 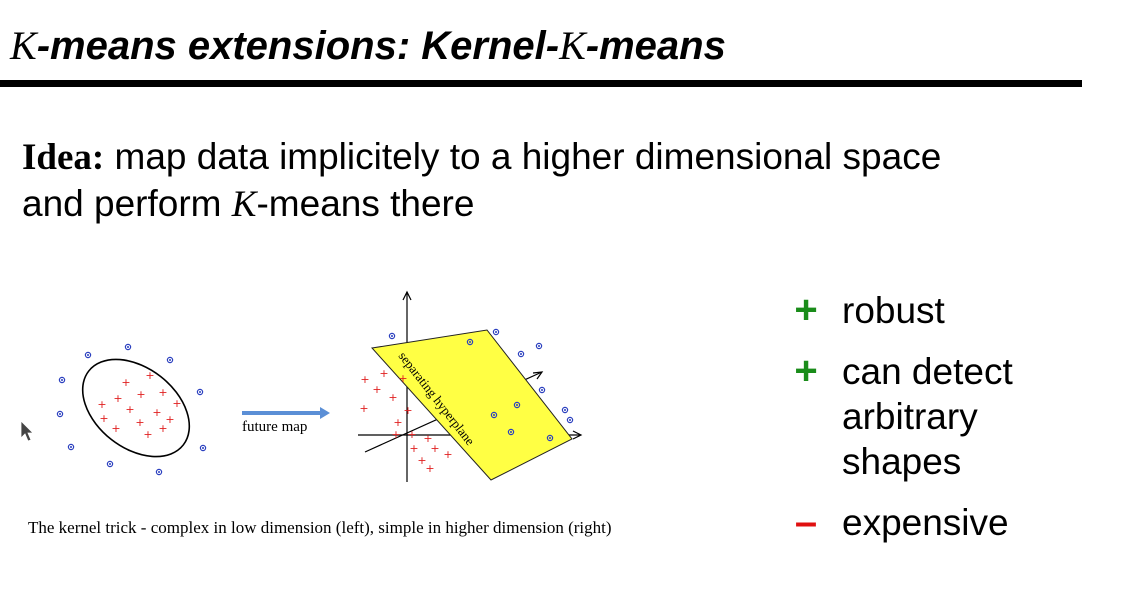 I want to click on future-map-label: future map, so click(x=275, y=427).